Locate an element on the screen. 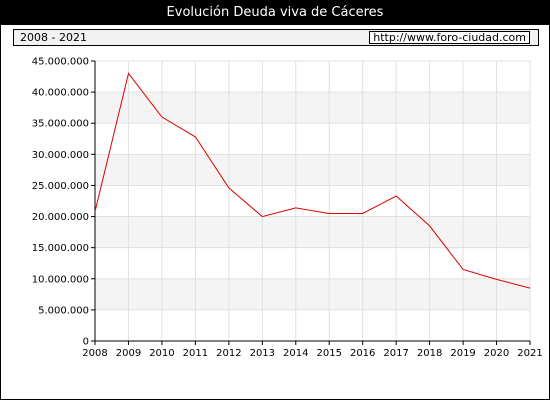 This screenshot has width=550, height=400. x-tick-label: 2017 is located at coordinates (395, 353).